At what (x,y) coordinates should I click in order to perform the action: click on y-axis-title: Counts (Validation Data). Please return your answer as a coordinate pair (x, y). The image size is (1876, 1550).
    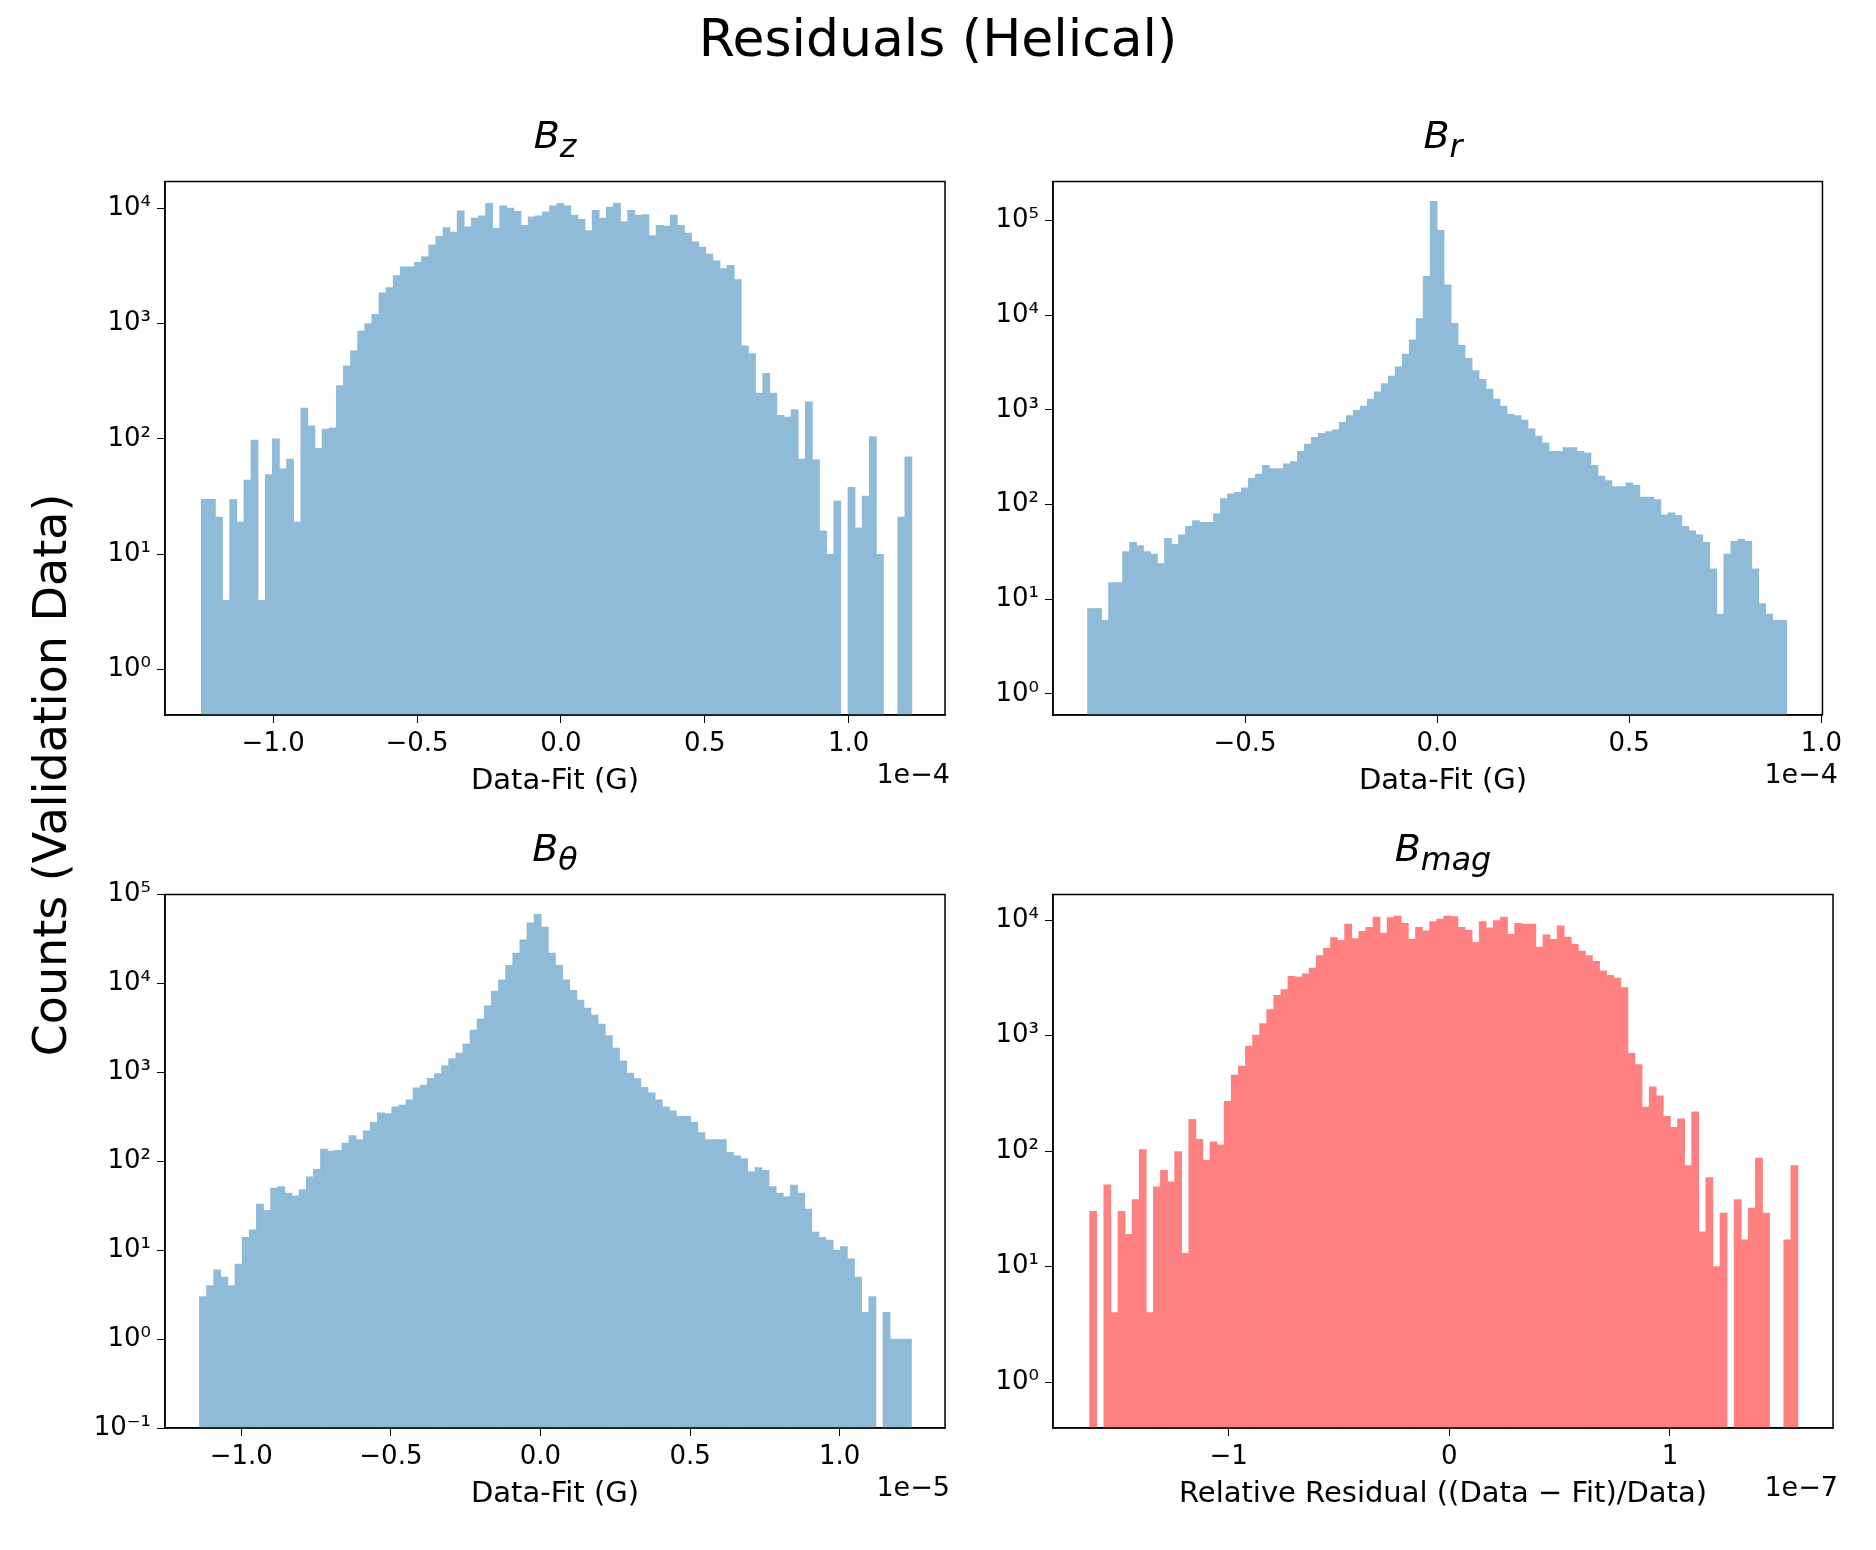
    Looking at the image, I should click on (50, 775).